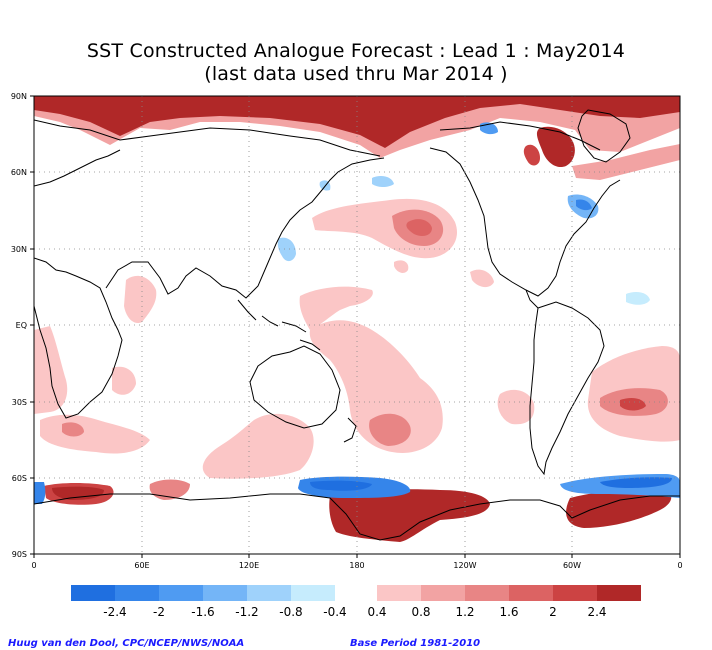  Describe the element at coordinates (555, 147) in the screenshot. I see `hudson-warm` at that location.